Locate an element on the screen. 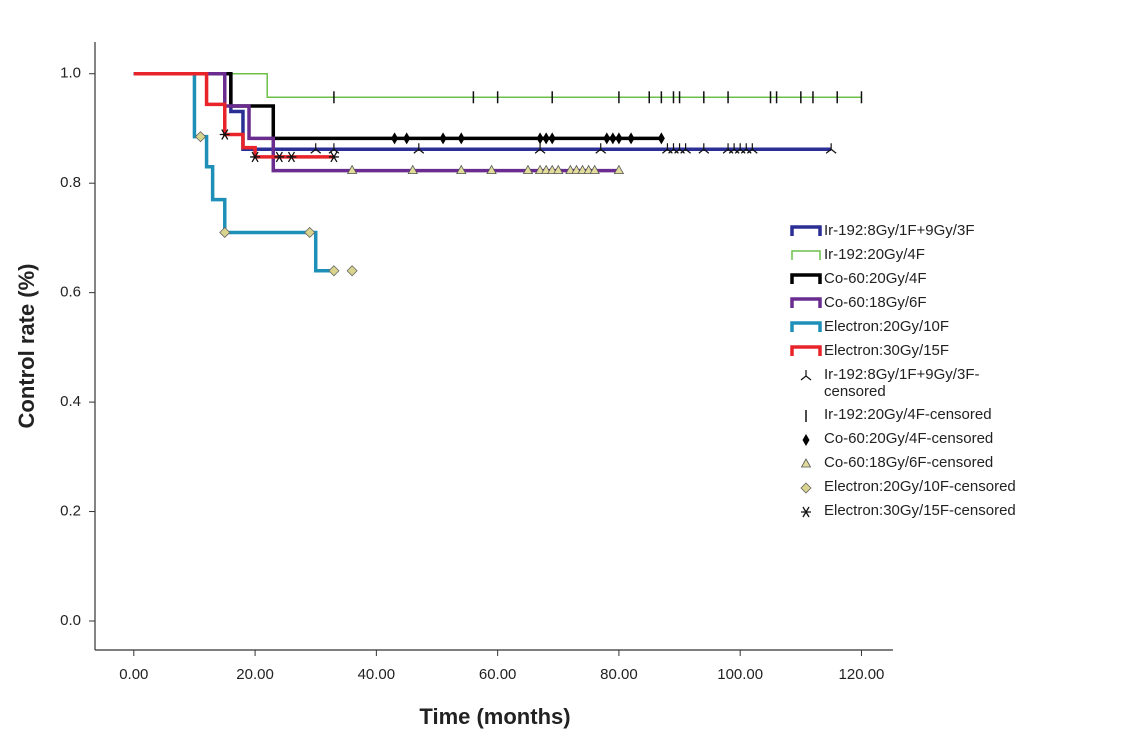  x-tick-label: 20.00 is located at coordinates (255, 674).